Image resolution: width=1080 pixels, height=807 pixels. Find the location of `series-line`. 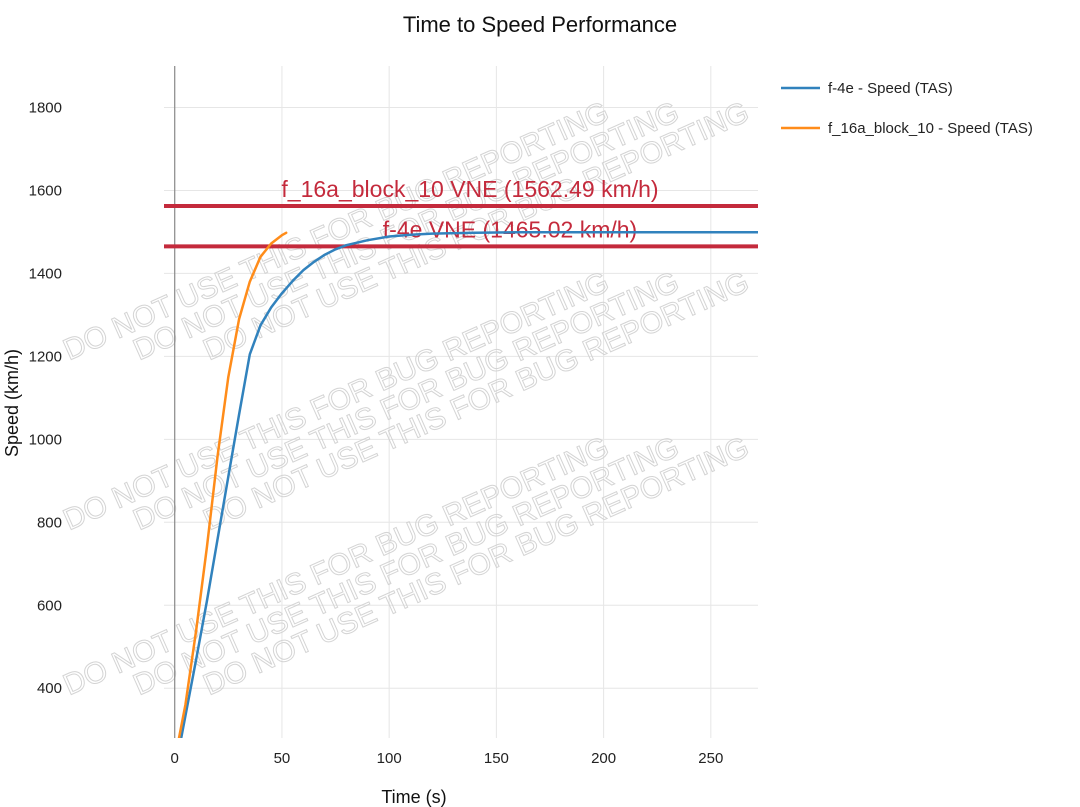

series-line is located at coordinates (232, 484).